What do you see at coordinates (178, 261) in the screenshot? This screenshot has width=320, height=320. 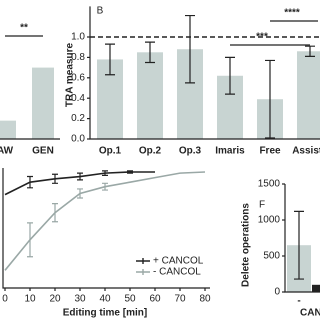 I see `legend-label: + CANCOL` at bounding box center [178, 261].